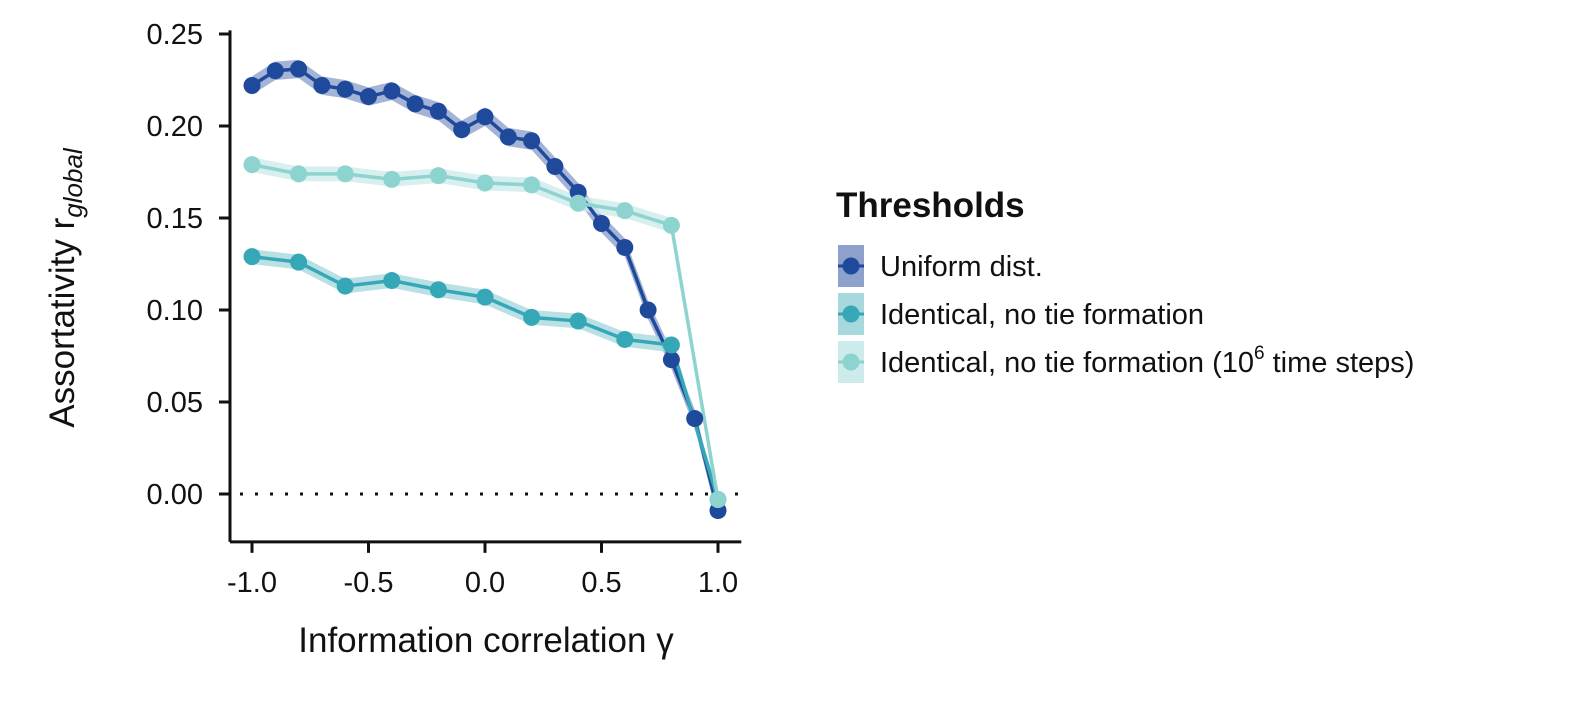  I want to click on x-tick-label: 0.0, so click(485, 583).